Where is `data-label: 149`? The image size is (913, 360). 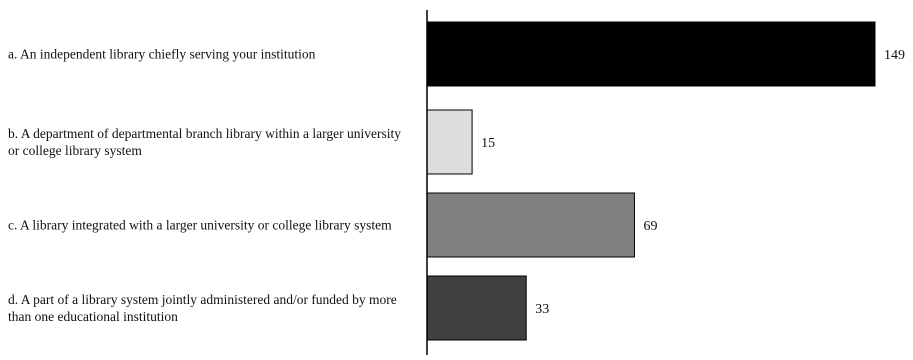 data-label: 149 is located at coordinates (894, 55).